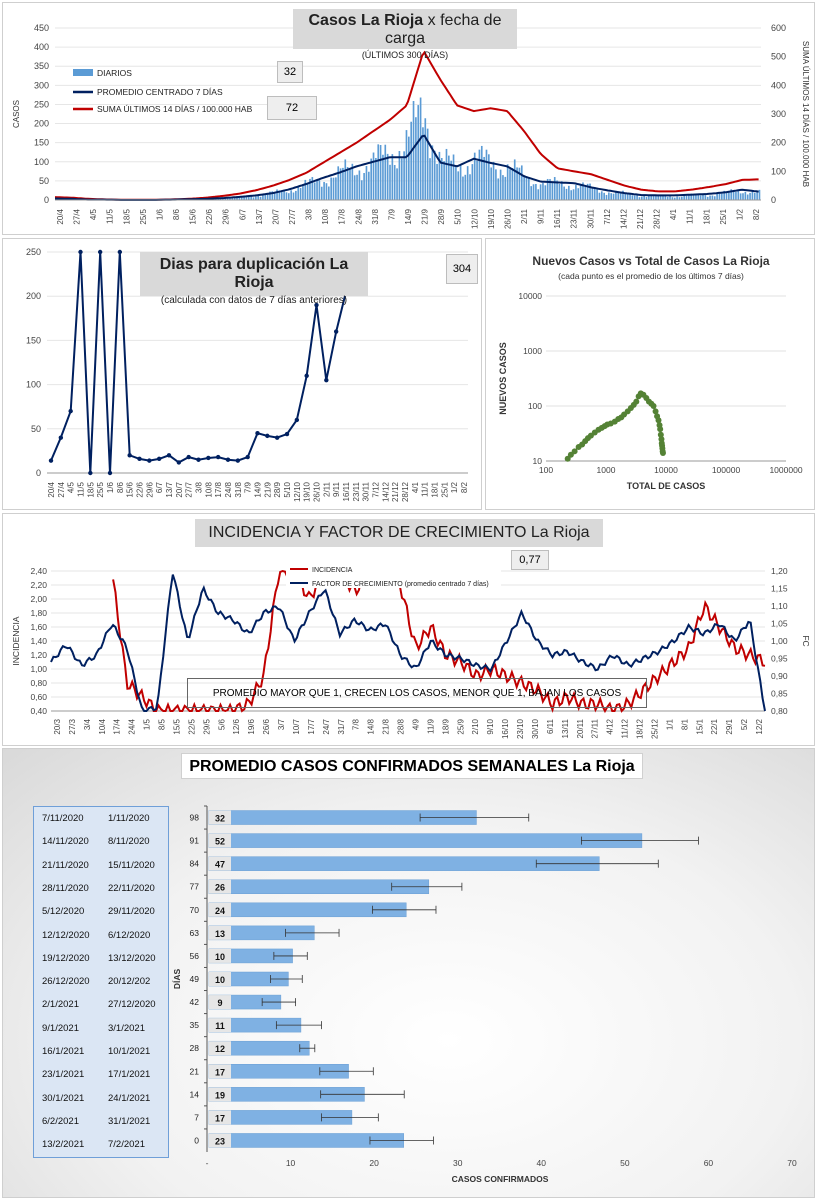 The height and width of the screenshot is (1200, 817). I want to click on dates-table-start-date: 6/12/2020, so click(129, 935).